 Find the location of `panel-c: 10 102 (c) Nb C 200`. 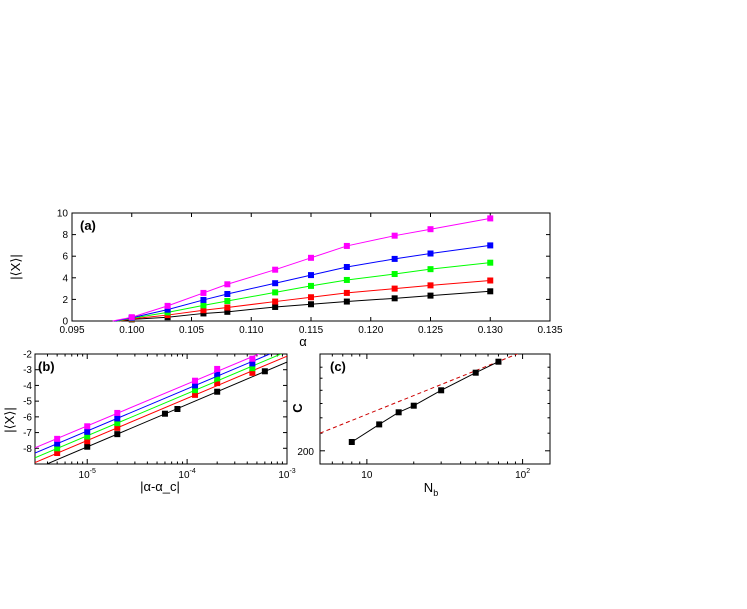

panel-c: 10 102 (c) Nb C 200 is located at coordinates (420, 425).